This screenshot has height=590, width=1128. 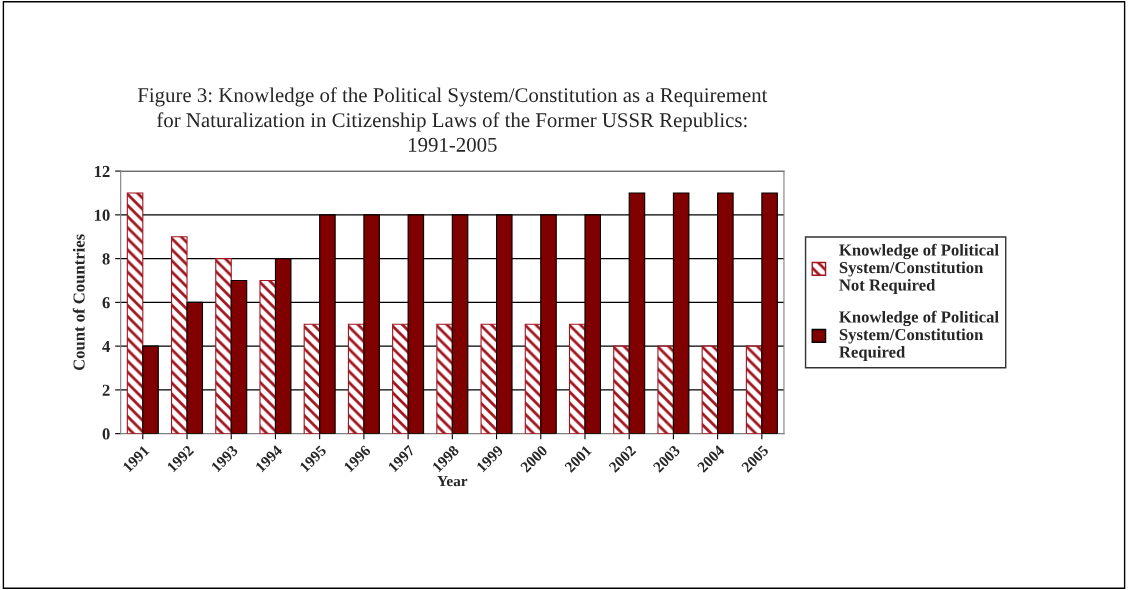 I want to click on y-tick-label: 4, so click(x=106, y=346).